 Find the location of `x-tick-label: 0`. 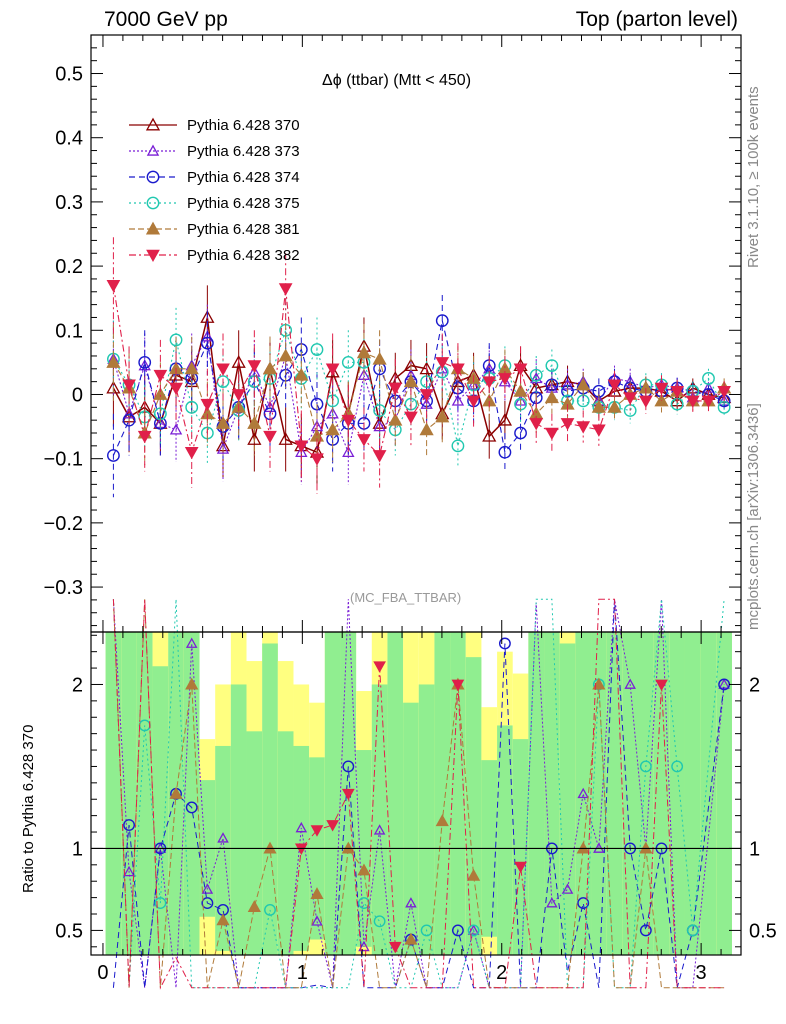

x-tick-label: 0 is located at coordinates (102, 973).